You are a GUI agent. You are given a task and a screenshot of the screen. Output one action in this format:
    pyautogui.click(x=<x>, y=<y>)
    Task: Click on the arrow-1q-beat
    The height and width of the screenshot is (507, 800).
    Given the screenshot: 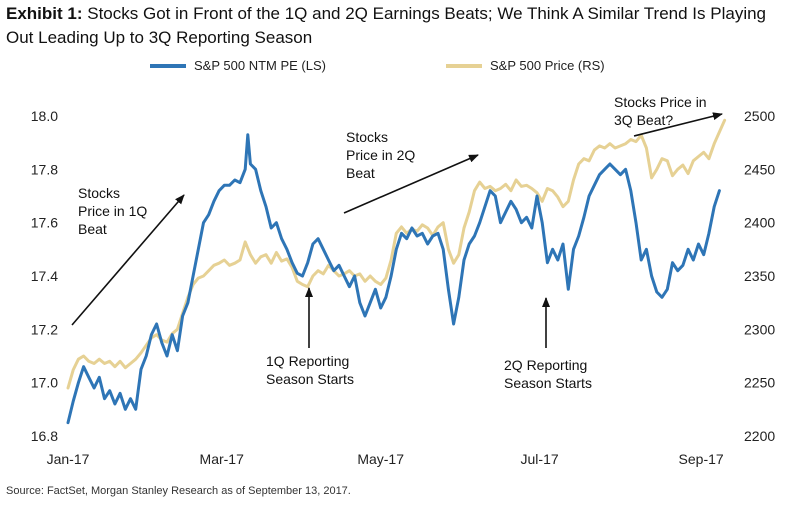 What is the action you would take?
    pyautogui.click(x=128, y=260)
    